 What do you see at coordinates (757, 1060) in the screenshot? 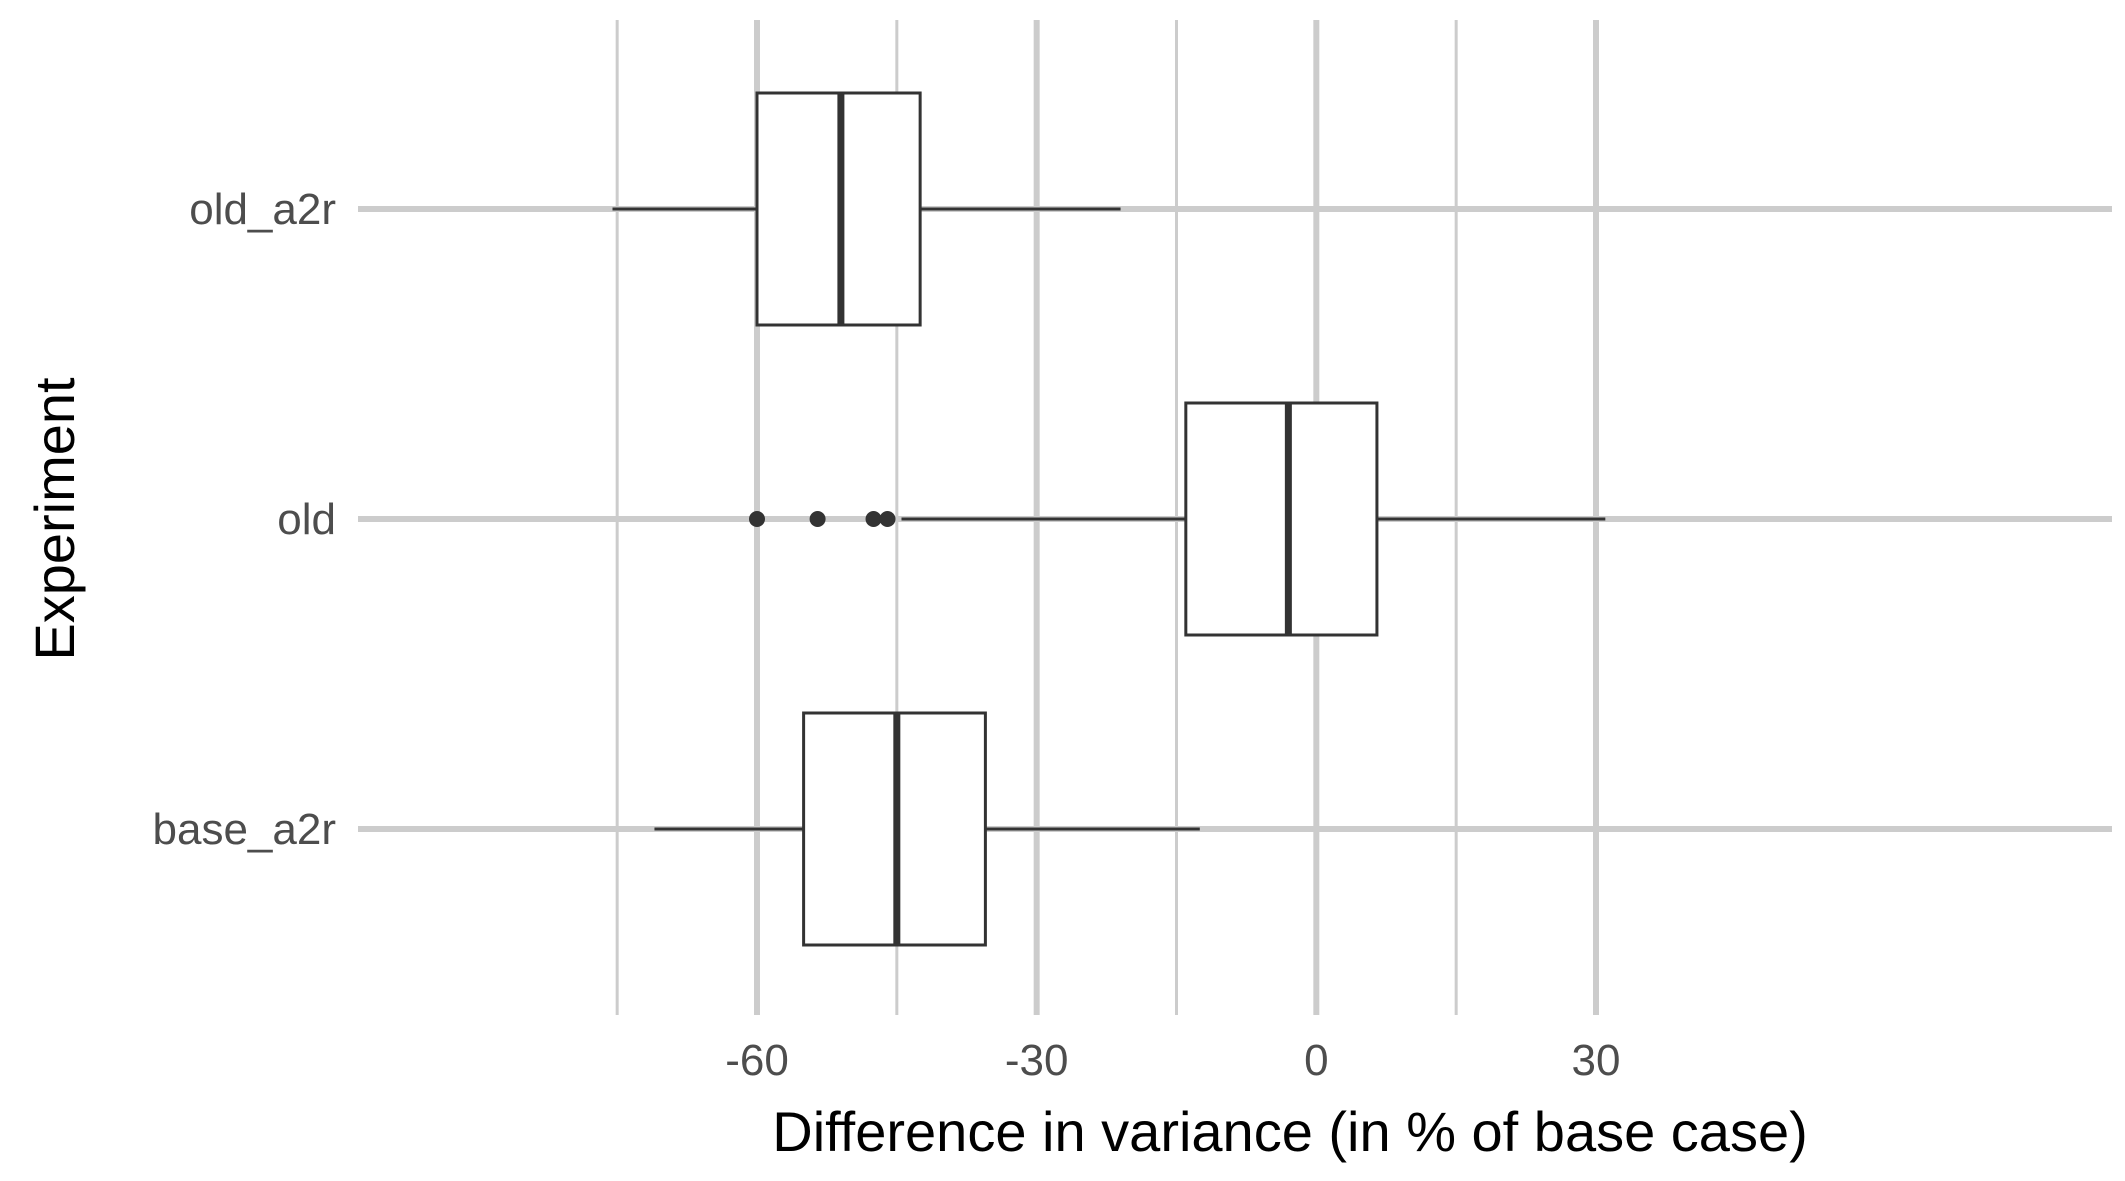
I see `x-tick-label-0: -60` at bounding box center [757, 1060].